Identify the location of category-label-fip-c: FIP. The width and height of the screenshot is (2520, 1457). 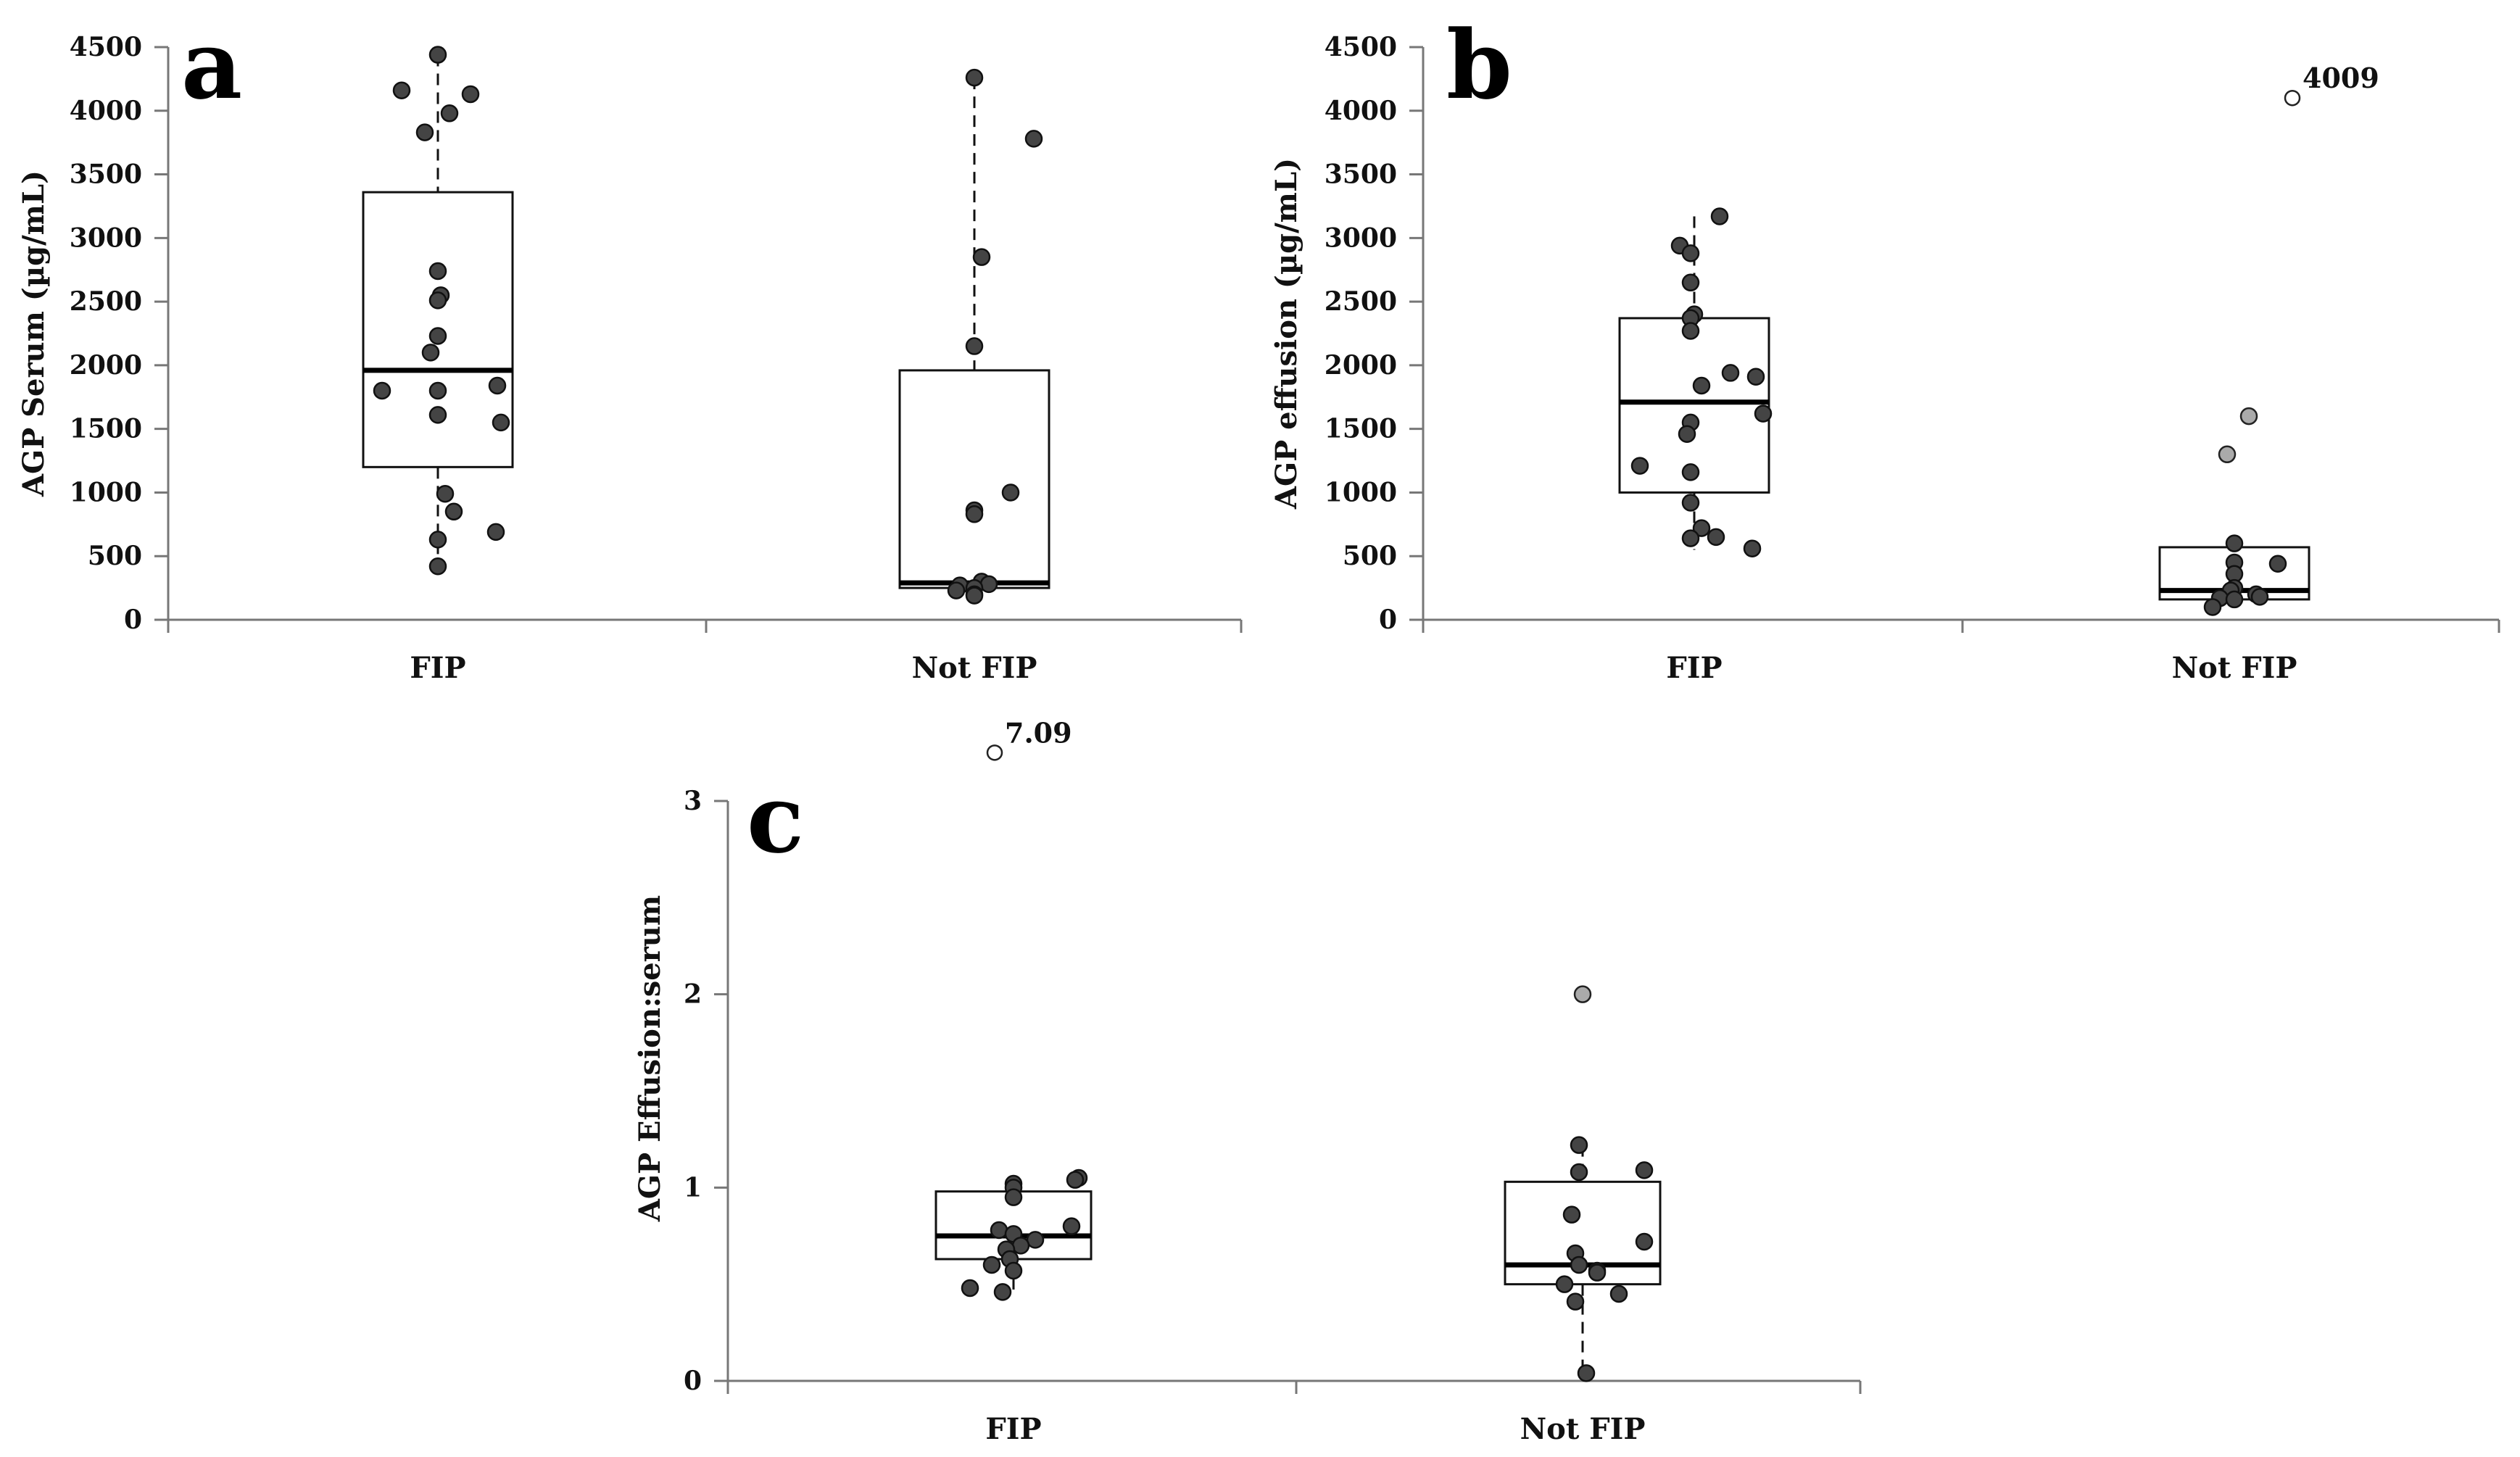
(1013, 1429).